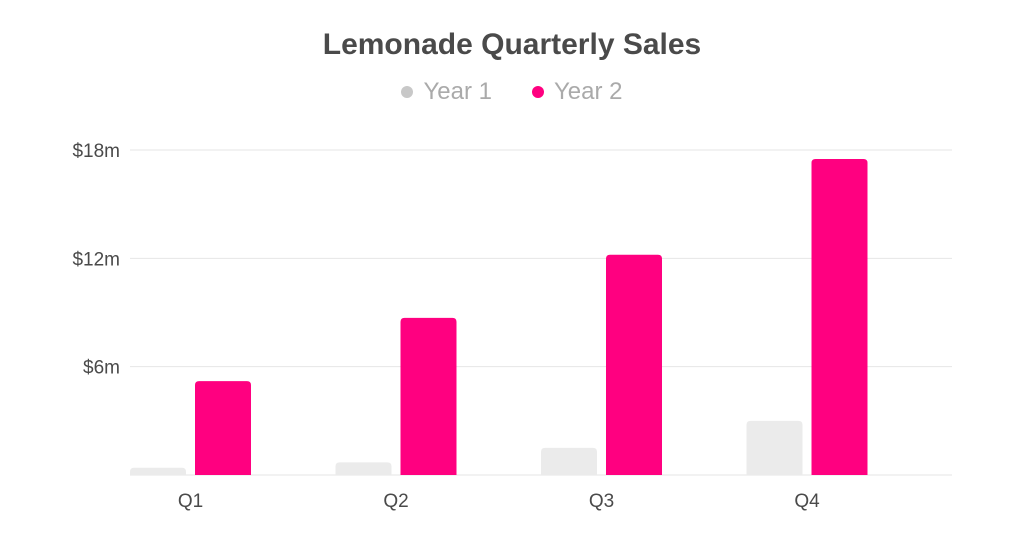 This screenshot has height=536, width=1024. Describe the element at coordinates (634, 364) in the screenshot. I see `bar-year-2-q3` at that location.